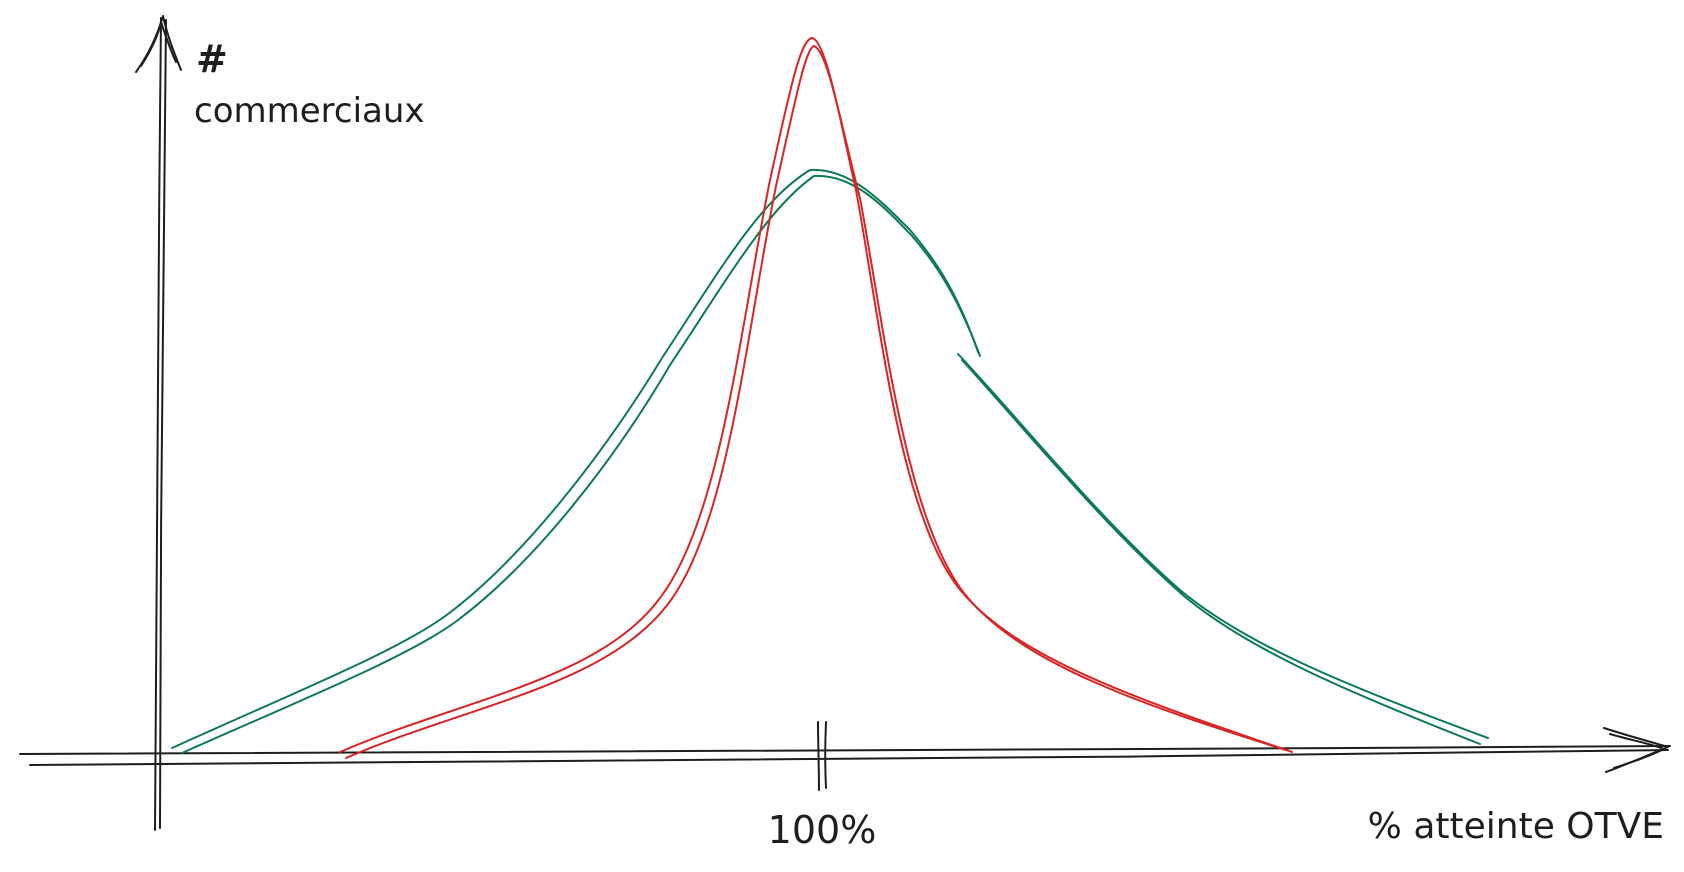 The image size is (1684, 872). What do you see at coordinates (309, 111) in the screenshot?
I see `y-axis-label: commerciaux` at bounding box center [309, 111].